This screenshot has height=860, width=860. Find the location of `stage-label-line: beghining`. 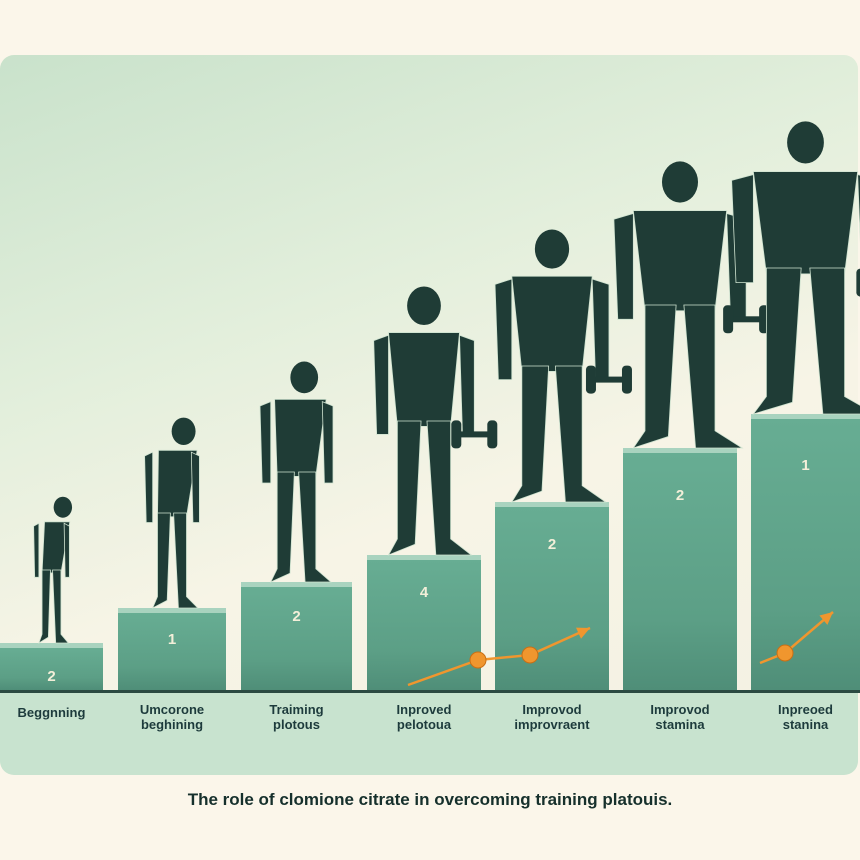

stage-label-line: beghining is located at coordinates (172, 724).